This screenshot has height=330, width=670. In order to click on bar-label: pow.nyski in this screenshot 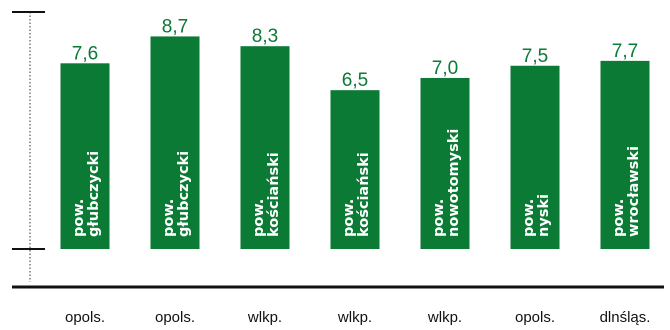, I will do `click(536, 215)`.